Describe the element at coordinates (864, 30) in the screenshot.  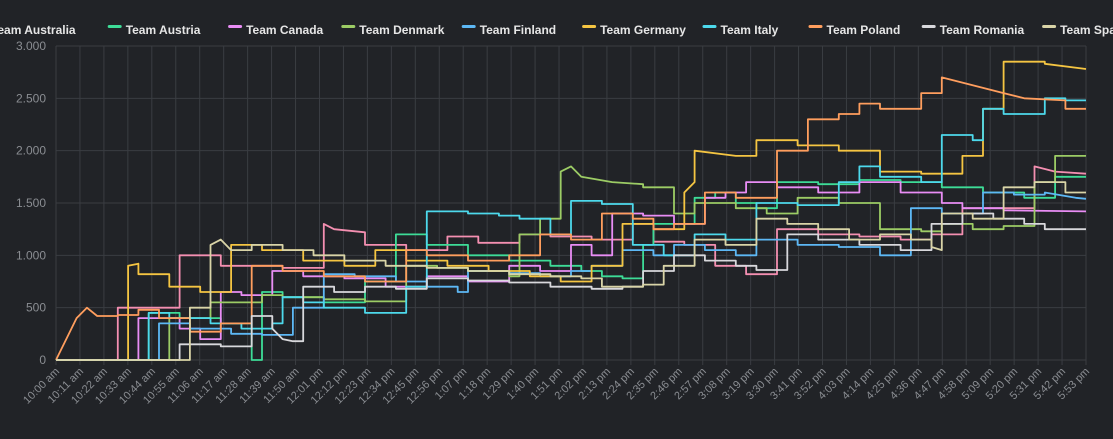
I see `legend-label: Team Poland` at that location.